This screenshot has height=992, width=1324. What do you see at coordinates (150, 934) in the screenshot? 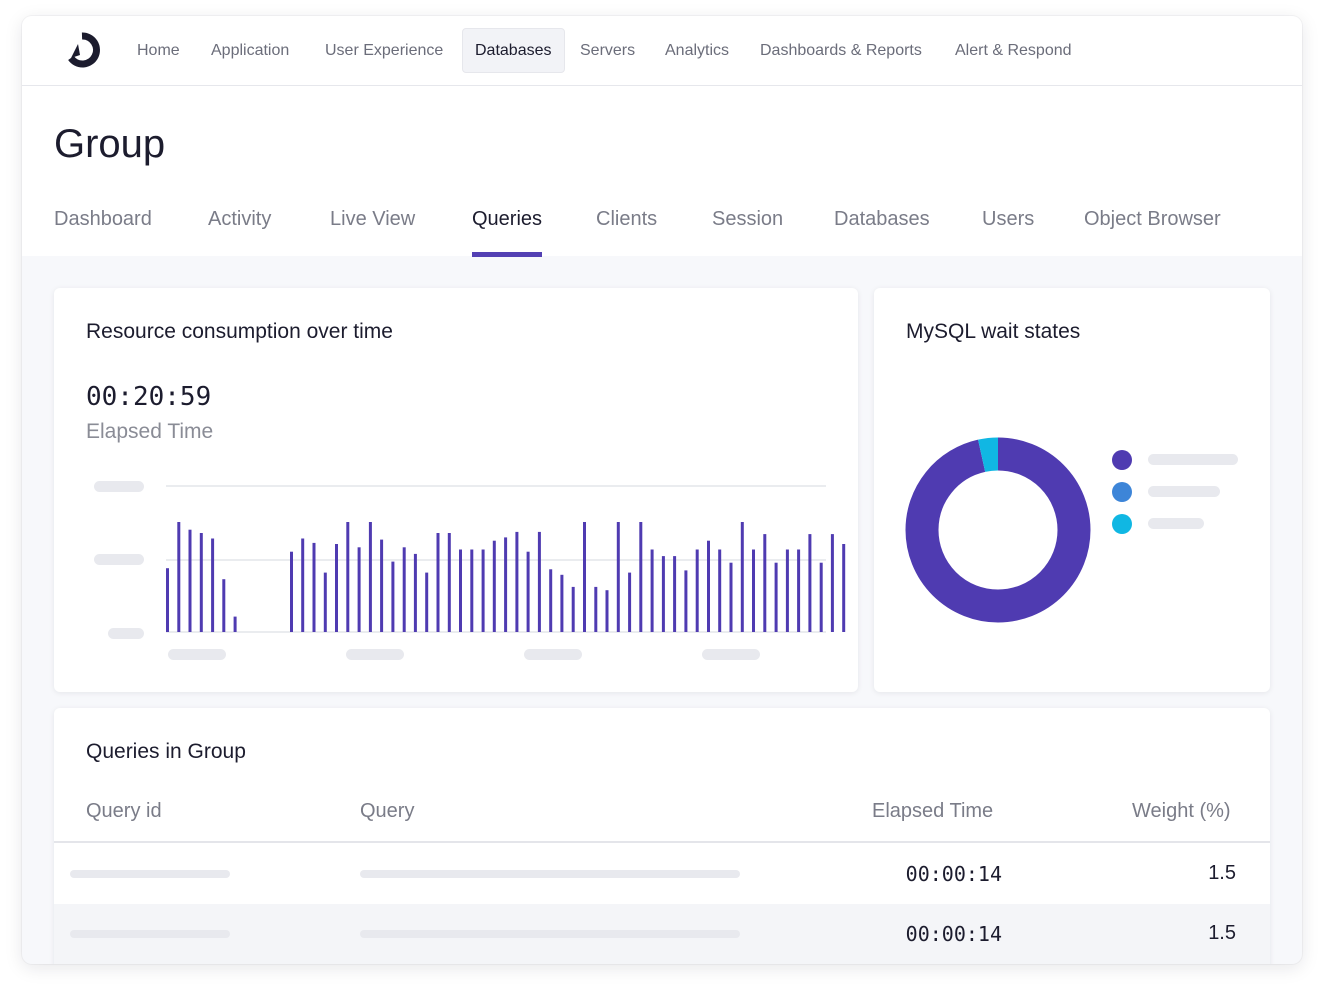
I see `query-id-placeholder` at bounding box center [150, 934].